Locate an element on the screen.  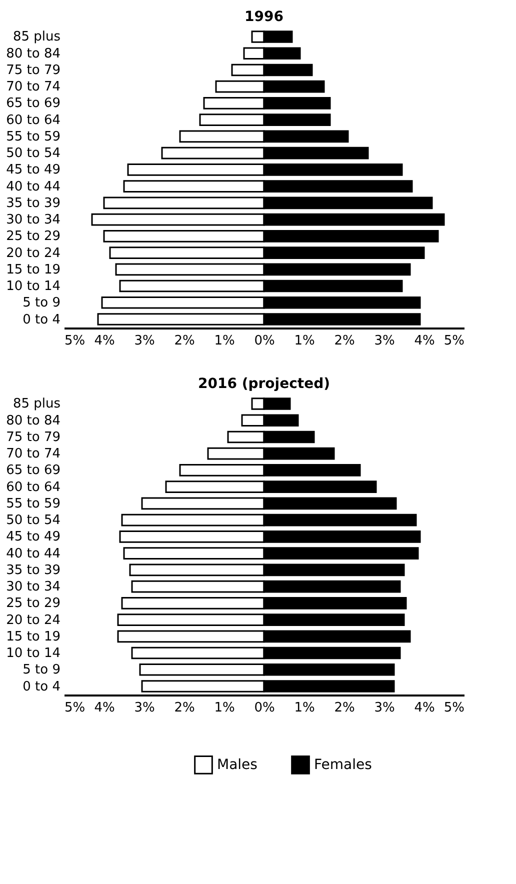
legend-label: Males is located at coordinates (237, 764).